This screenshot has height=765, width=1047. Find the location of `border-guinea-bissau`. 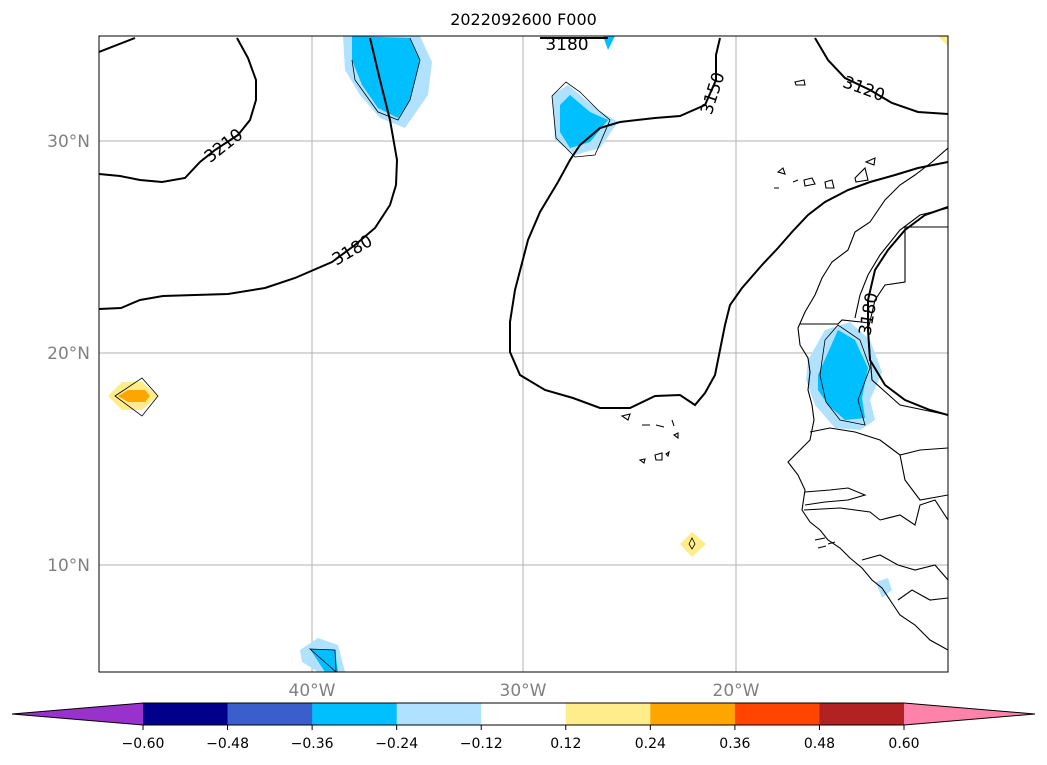

border-guinea-bissau is located at coordinates (842, 514).